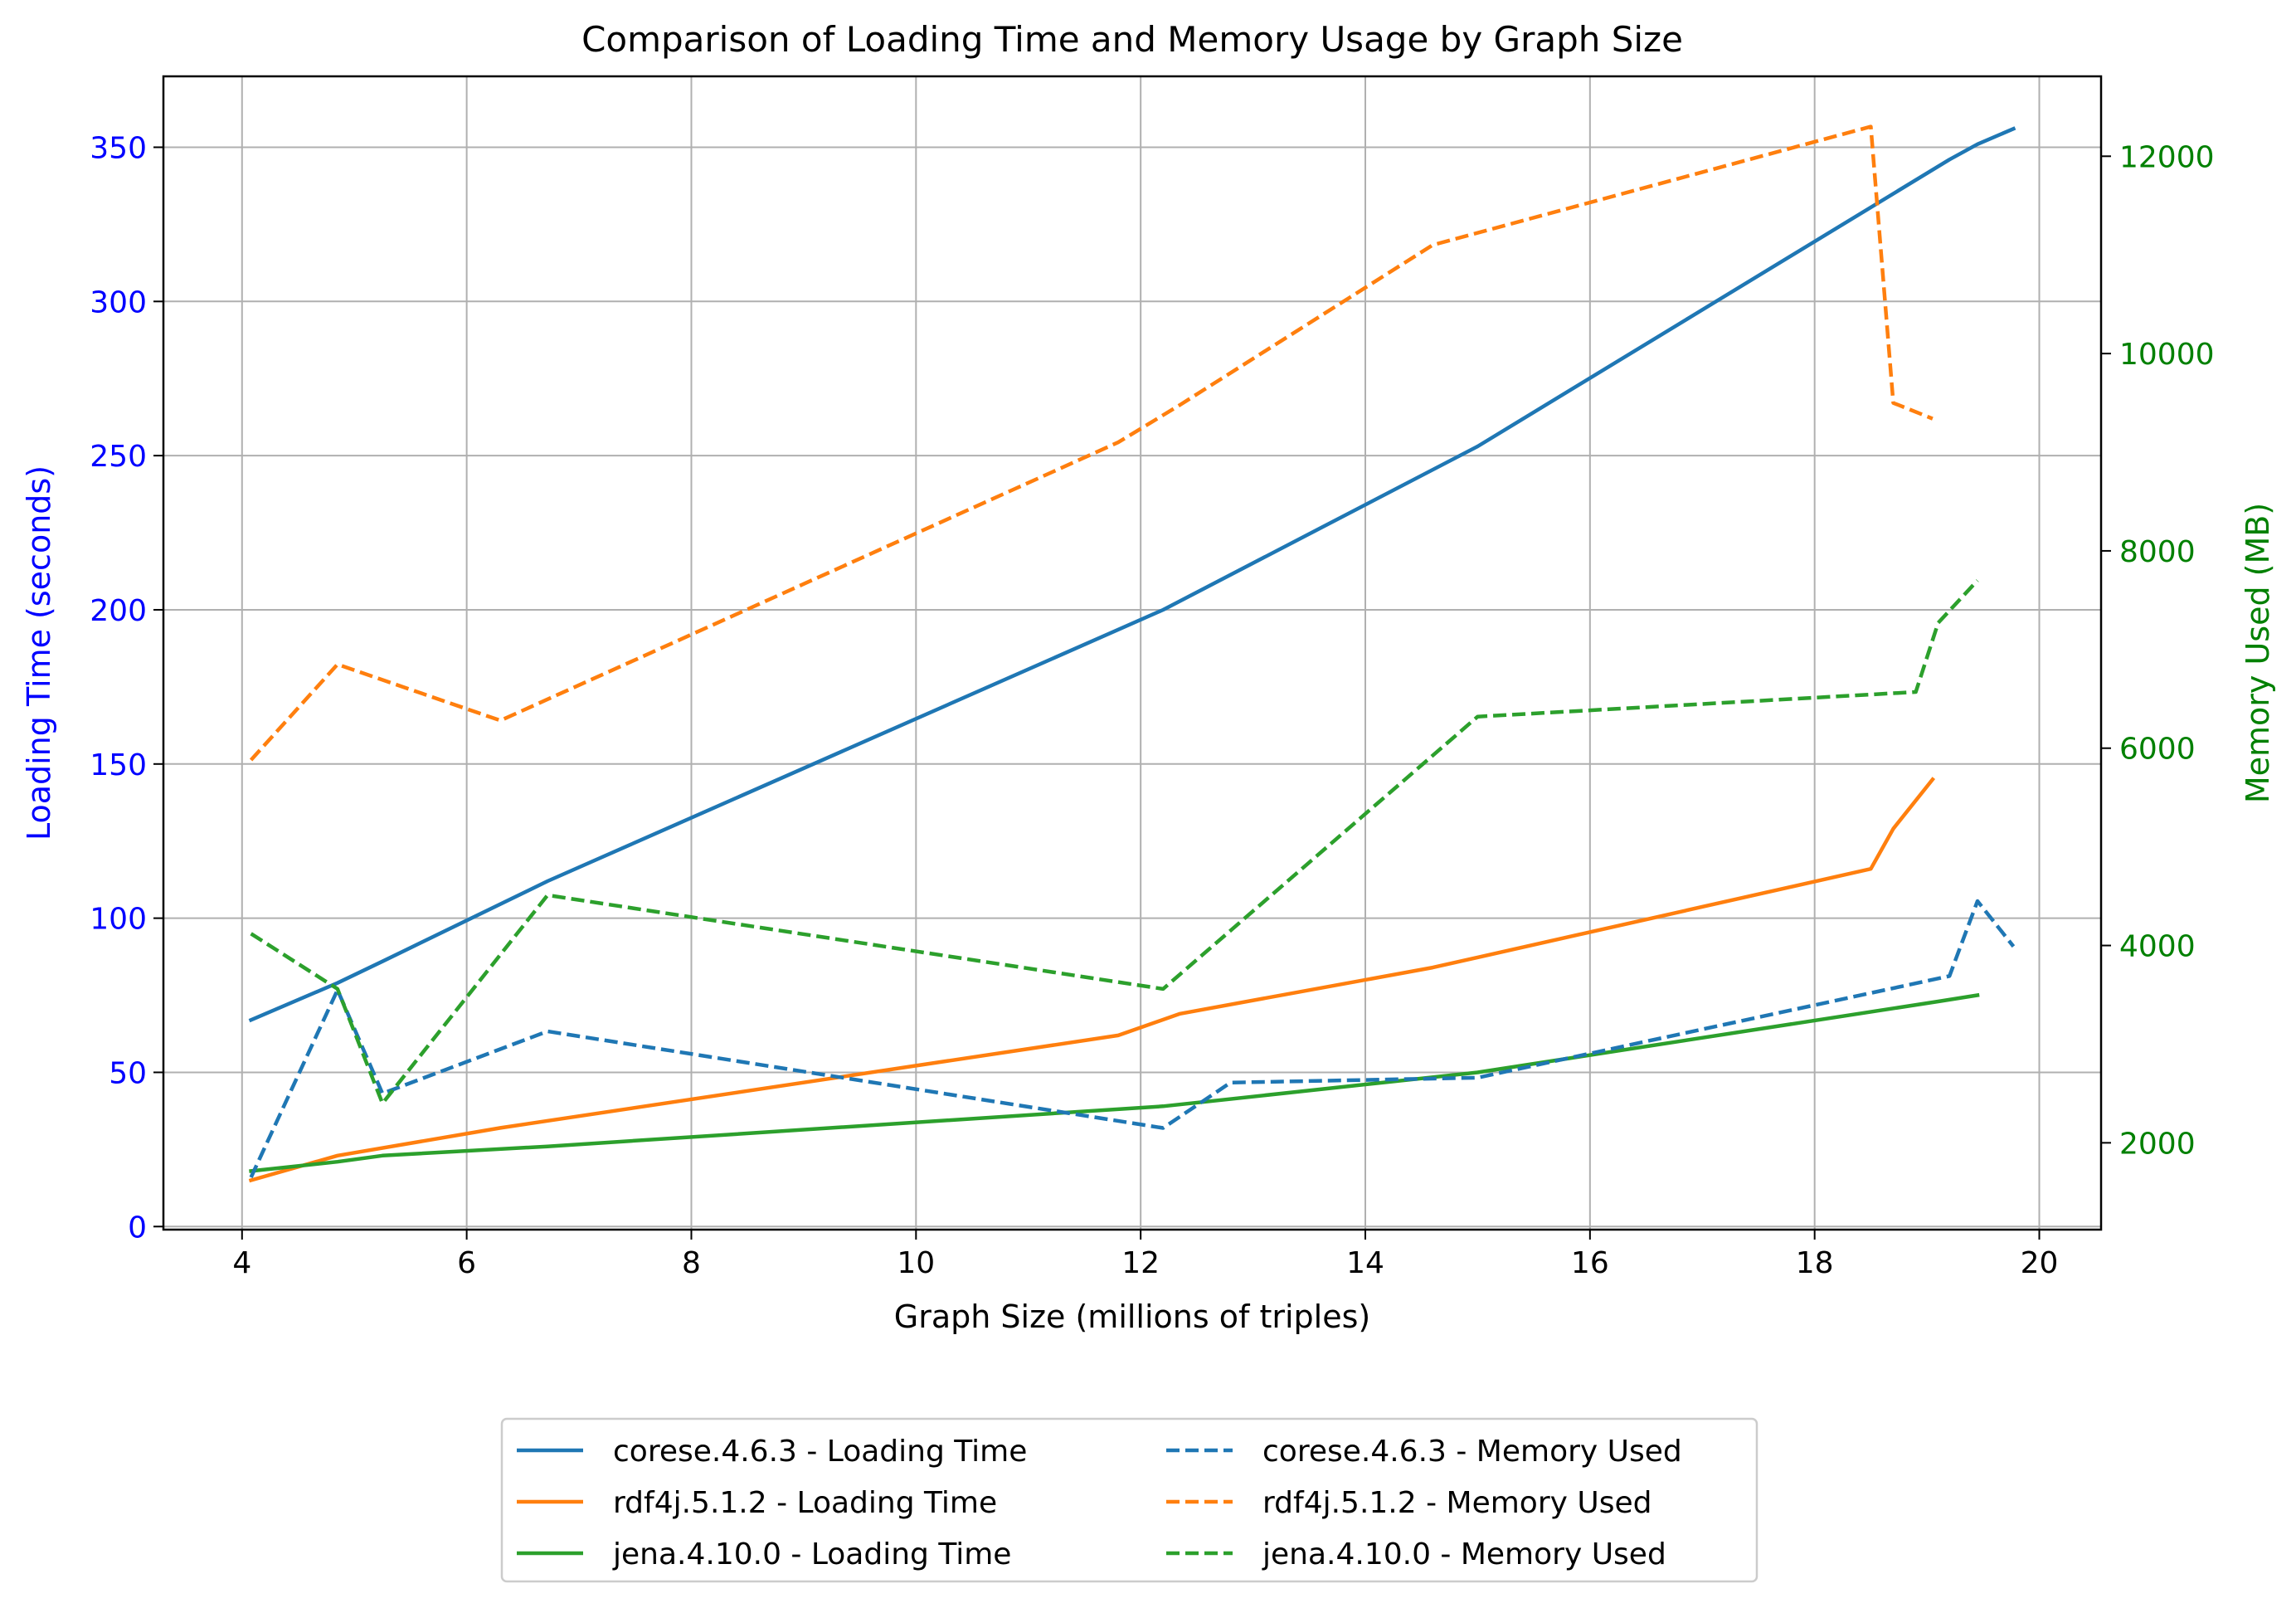  Describe the element at coordinates (916, 1263) in the screenshot. I see `x-tick-label: 10` at that location.